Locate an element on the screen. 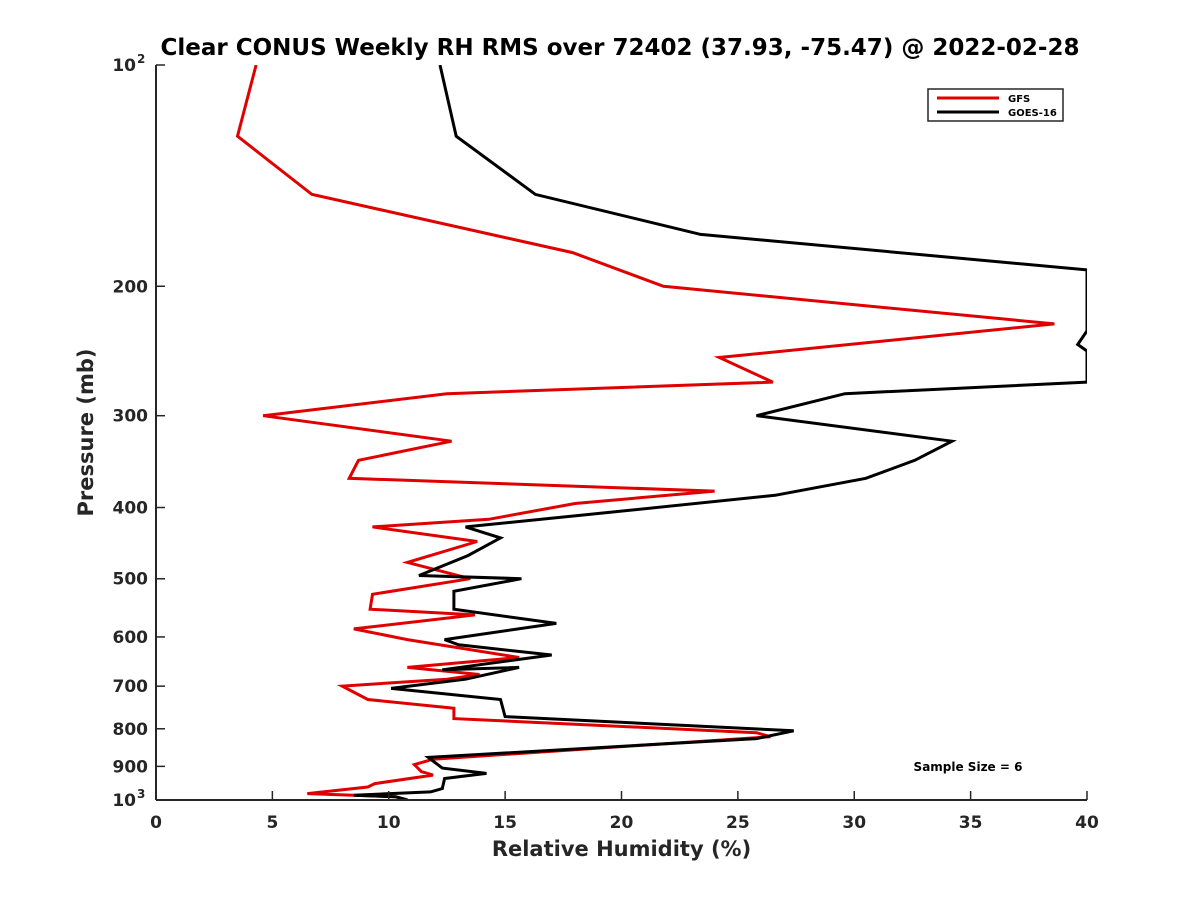  x-tick-label: 5 is located at coordinates (272, 823).